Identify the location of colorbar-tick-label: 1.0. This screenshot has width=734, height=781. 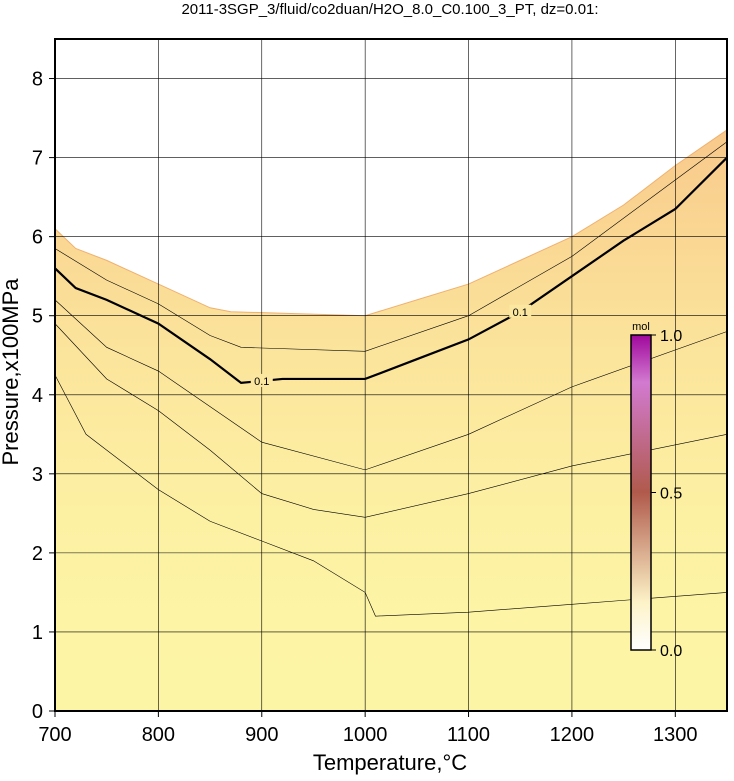
(671, 336).